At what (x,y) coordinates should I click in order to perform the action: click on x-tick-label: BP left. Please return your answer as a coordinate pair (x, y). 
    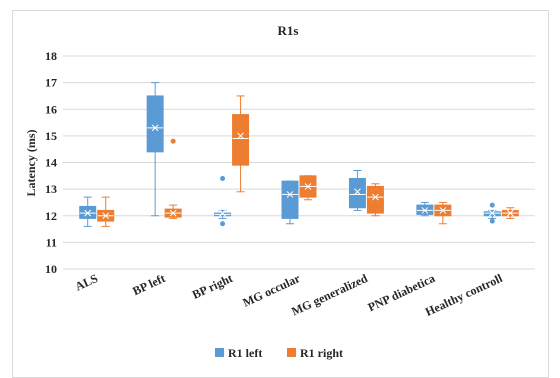
    Looking at the image, I should click on (148, 284).